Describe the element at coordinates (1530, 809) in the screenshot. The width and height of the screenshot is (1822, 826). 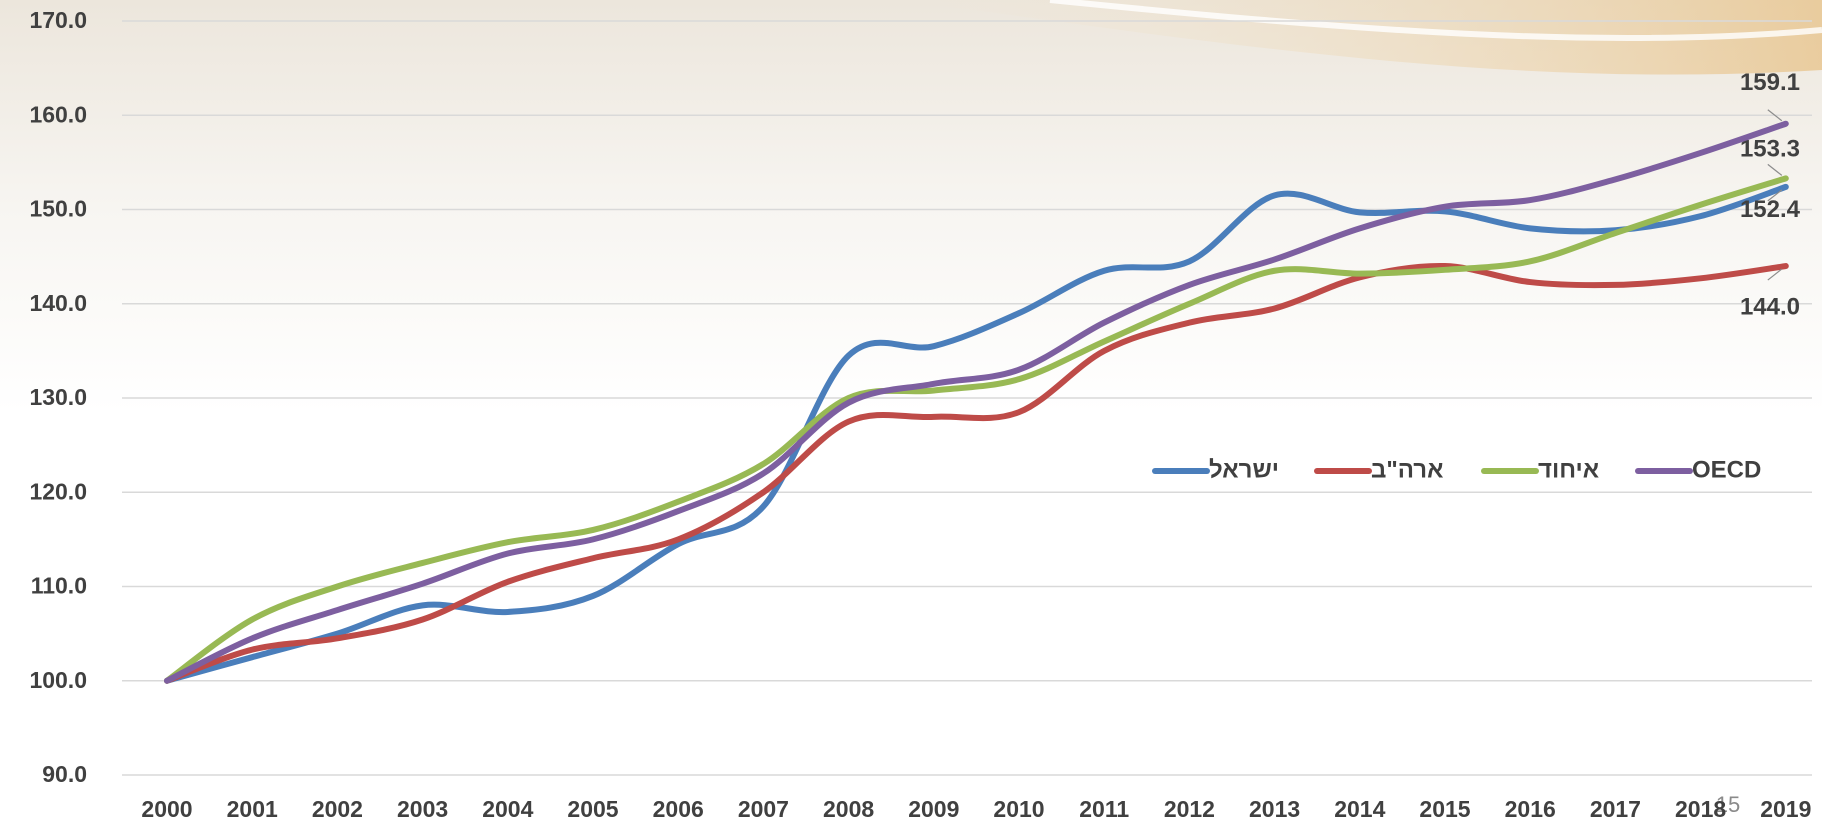
I see `x-tick-label: 2016` at that location.